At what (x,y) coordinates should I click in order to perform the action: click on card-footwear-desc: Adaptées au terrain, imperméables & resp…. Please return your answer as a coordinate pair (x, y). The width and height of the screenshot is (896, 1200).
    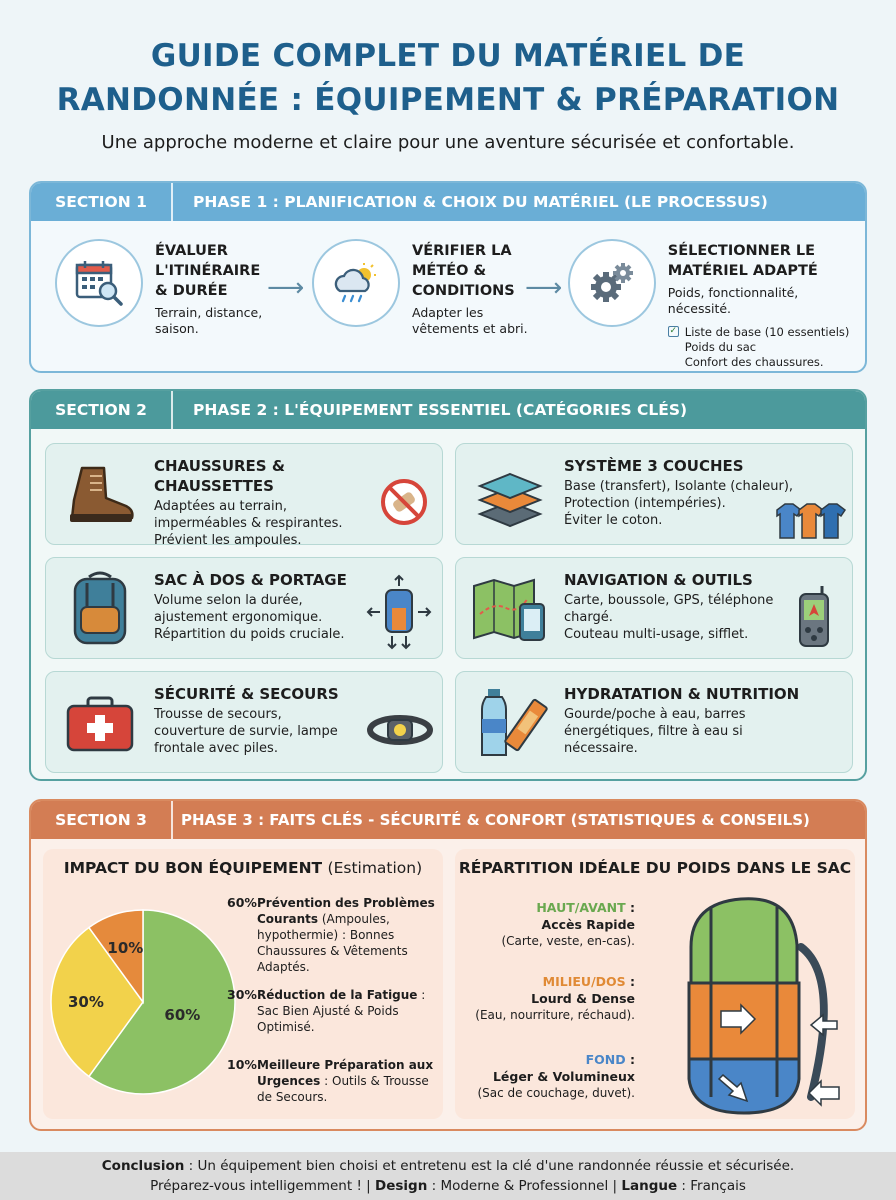
    Looking at the image, I should click on (248, 523).